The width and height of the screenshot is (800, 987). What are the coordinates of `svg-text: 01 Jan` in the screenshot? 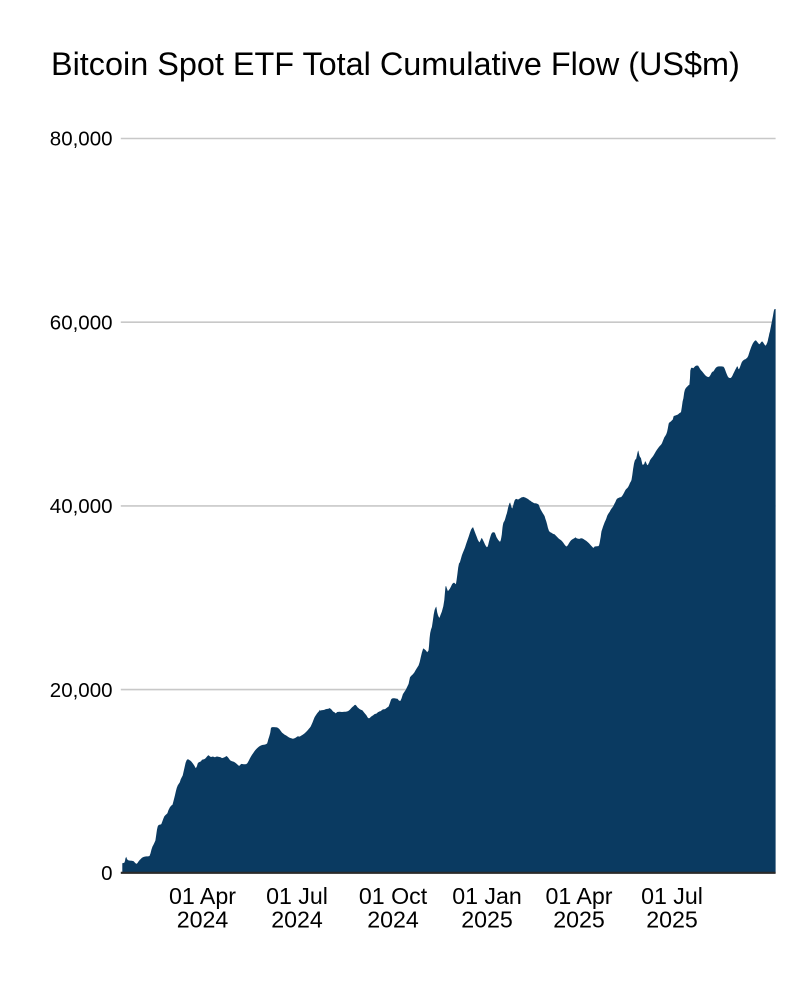 It's located at (487, 896).